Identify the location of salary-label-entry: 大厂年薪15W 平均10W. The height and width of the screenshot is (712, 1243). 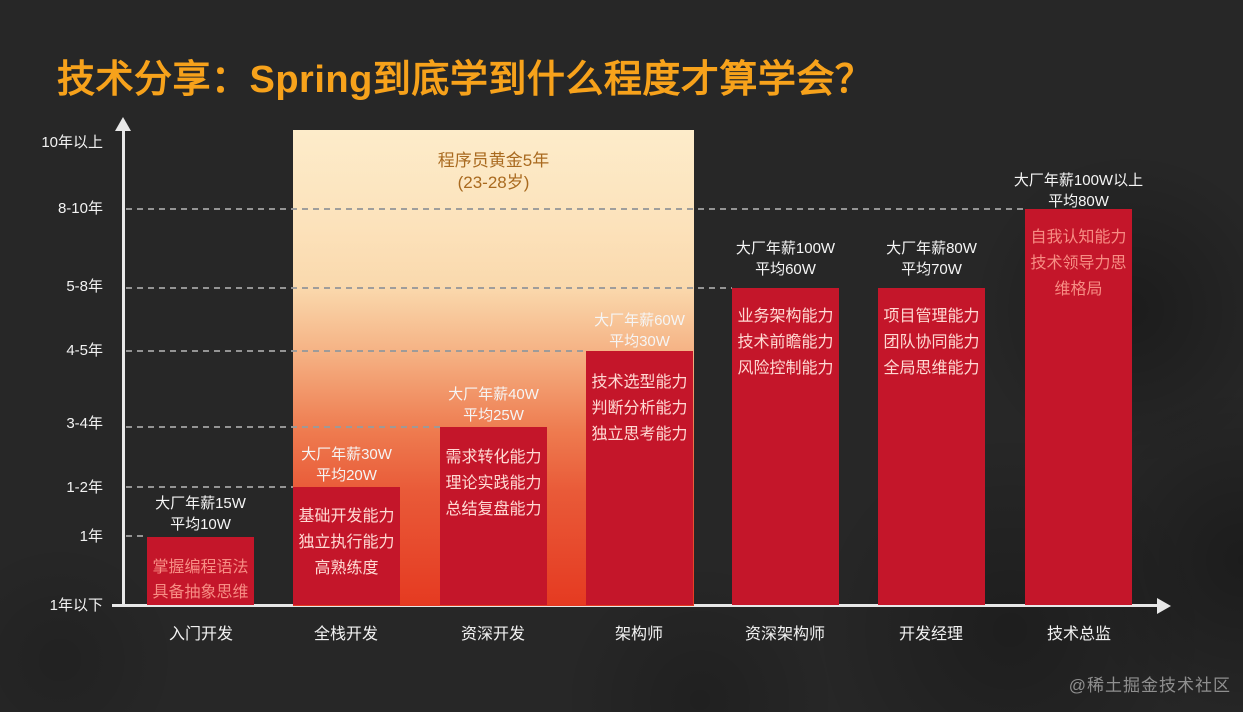
(200, 514).